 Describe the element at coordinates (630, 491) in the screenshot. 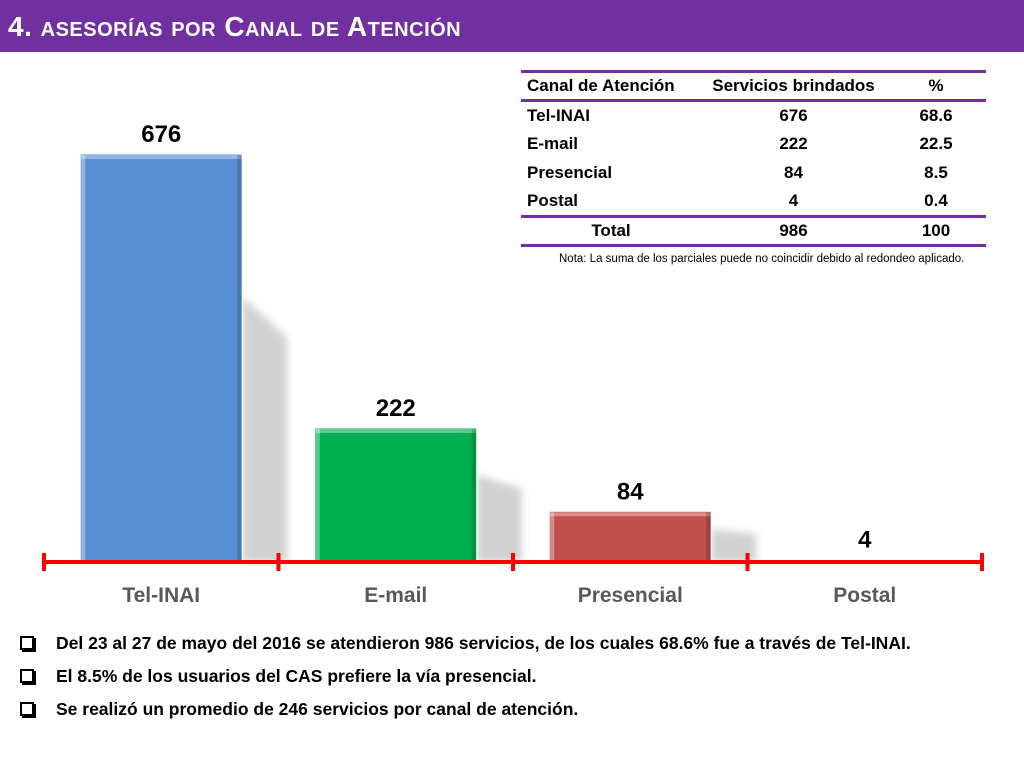

I see `data-label: 84` at that location.